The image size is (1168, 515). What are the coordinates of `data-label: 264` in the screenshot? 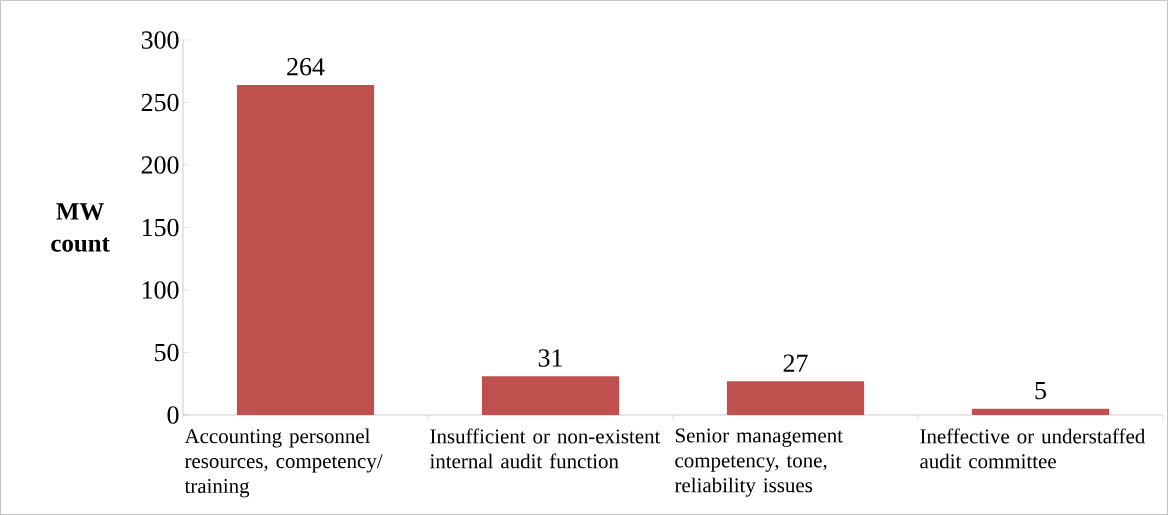 It's located at (306, 67).